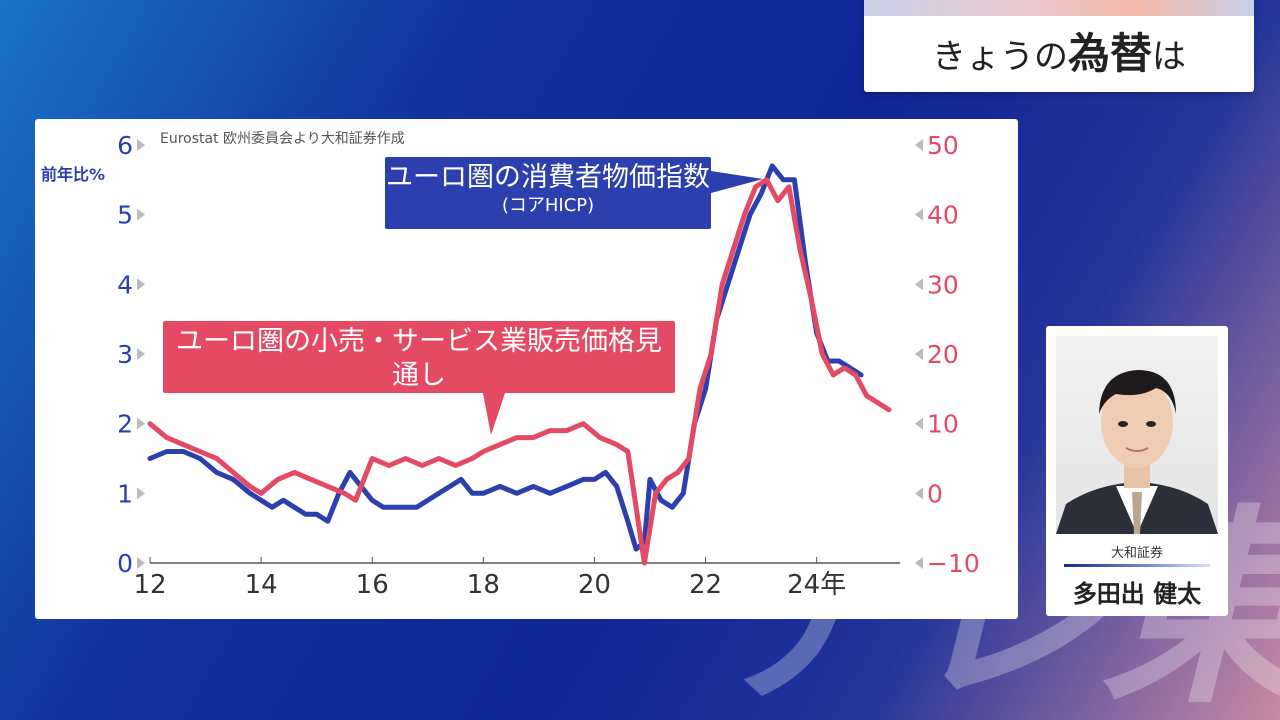 The image size is (1280, 720). I want to click on right-tick-label: 20, so click(943, 354).